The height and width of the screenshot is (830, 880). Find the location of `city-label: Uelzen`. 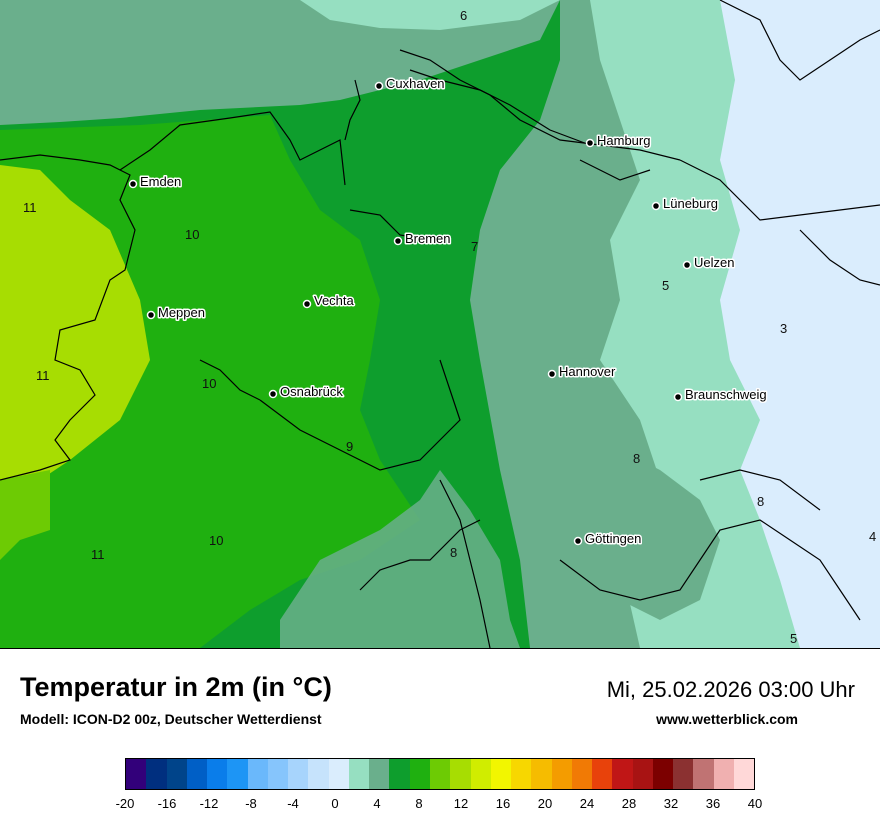

city-label: Uelzen is located at coordinates (714, 262).